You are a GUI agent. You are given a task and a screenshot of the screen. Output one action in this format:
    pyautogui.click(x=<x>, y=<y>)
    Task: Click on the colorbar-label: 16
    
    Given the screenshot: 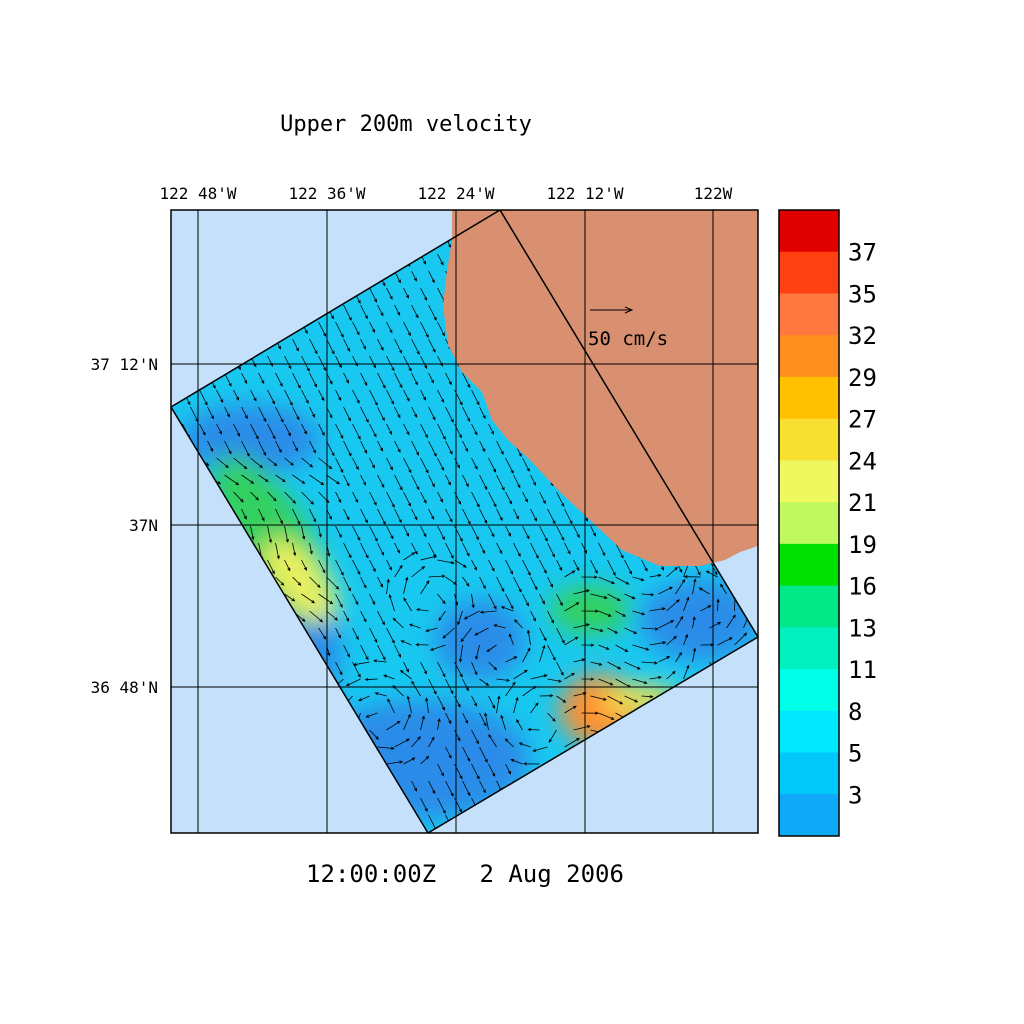 What is the action you would take?
    pyautogui.click(x=862, y=587)
    